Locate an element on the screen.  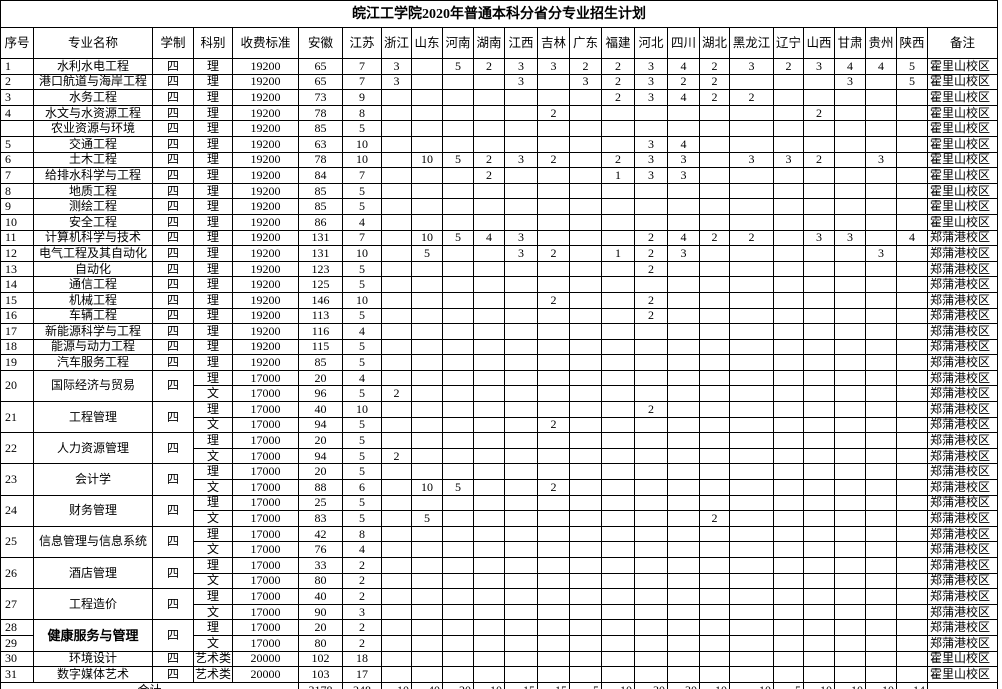
data-row: 7 给排水科学与工程四理 19200 84 7 2 1 3 3 霍里山校区 is located at coordinates (499, 175).